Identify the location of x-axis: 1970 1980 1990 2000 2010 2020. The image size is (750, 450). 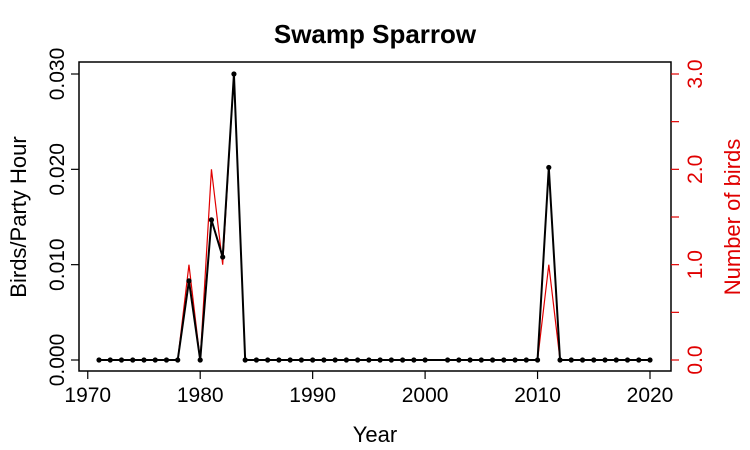
(368, 389).